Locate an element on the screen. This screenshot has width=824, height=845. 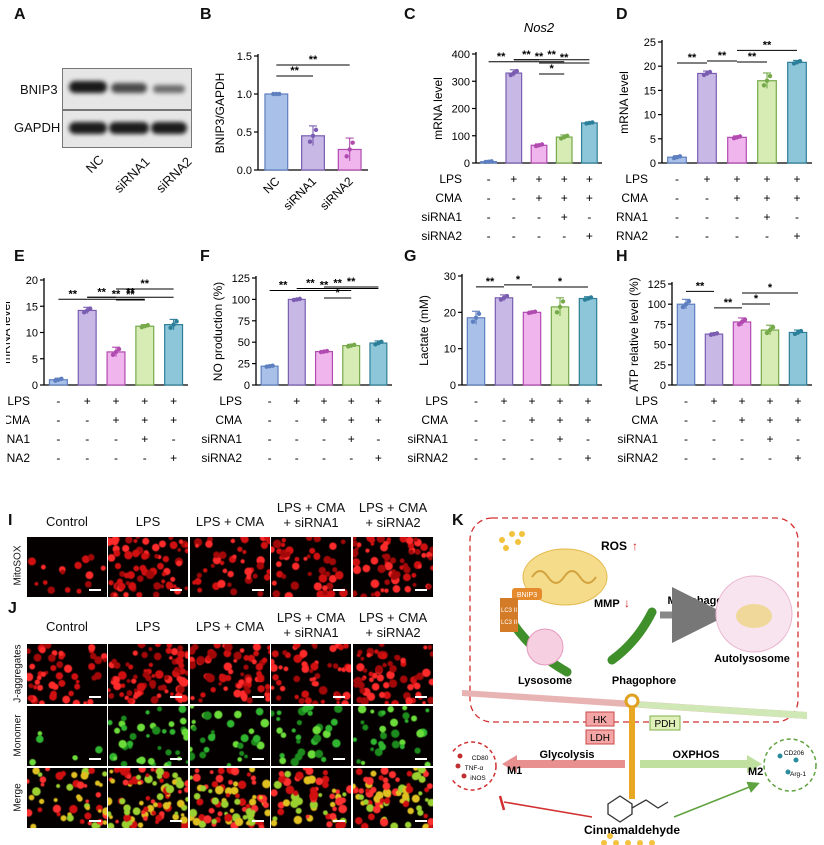
ldh-label: LDH is located at coordinates (600, 738).